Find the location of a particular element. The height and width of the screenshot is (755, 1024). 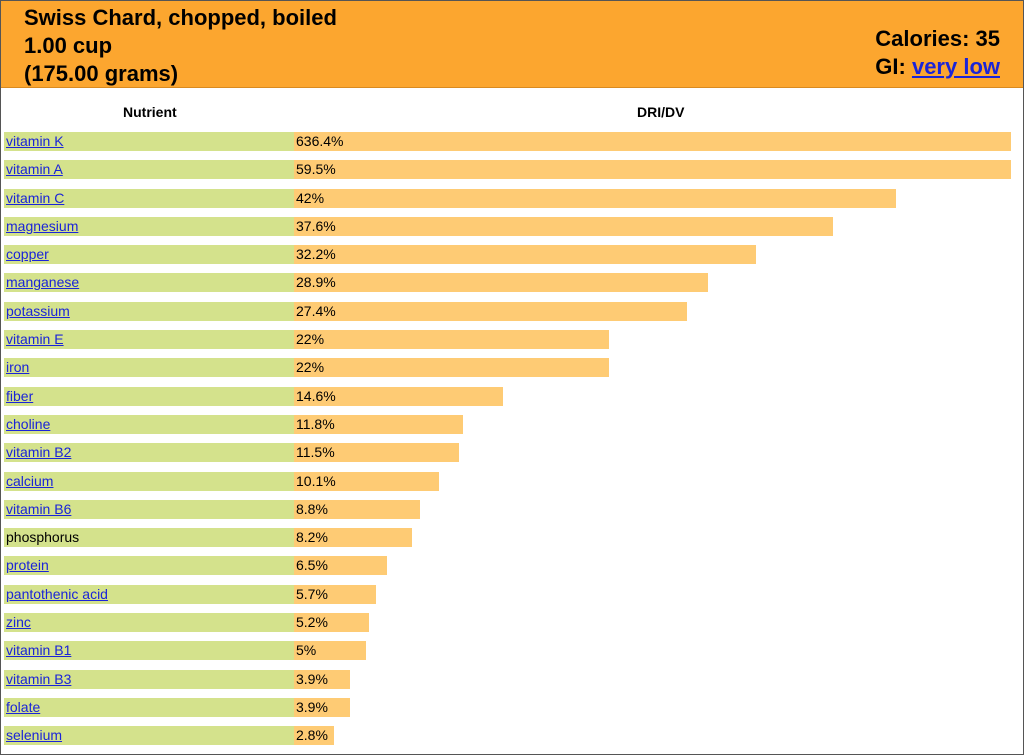

nutrient-row: fiber 14.6% is located at coordinates (512, 400).